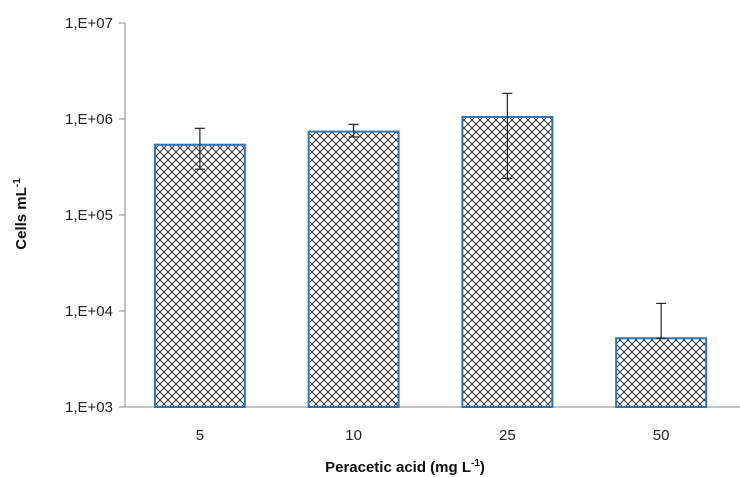 The image size is (740, 477). Describe the element at coordinates (507, 435) in the screenshot. I see `x-tick-label-25: 25` at that location.